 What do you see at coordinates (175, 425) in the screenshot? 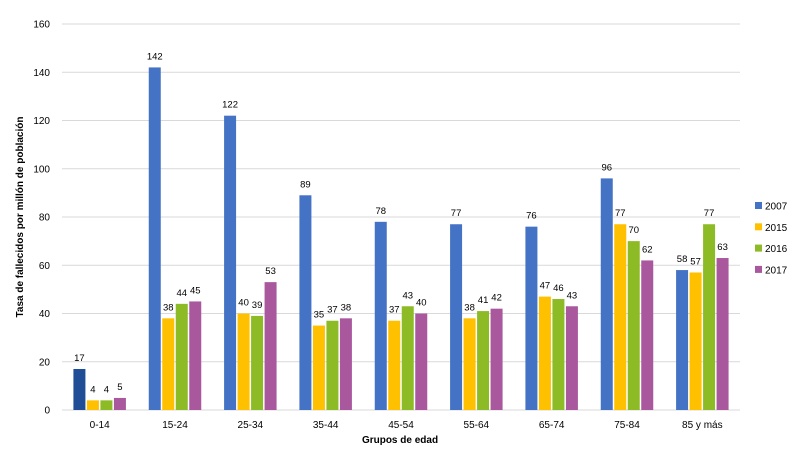
I see `x-tick-label: 15-24` at bounding box center [175, 425].